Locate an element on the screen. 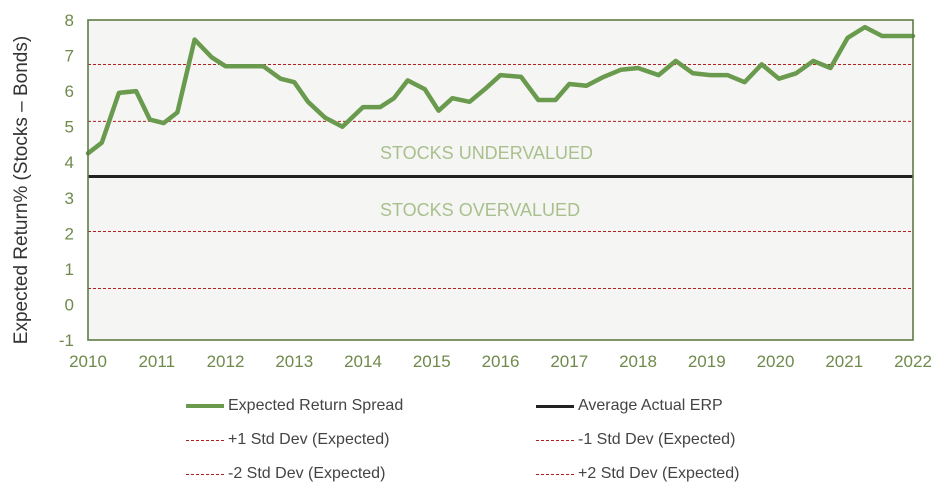 This screenshot has width=936, height=497. legend-label: Expected Return Spread is located at coordinates (316, 405).